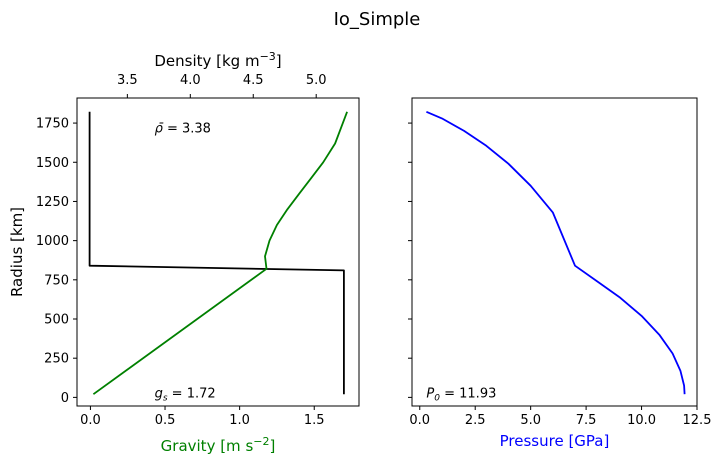 The image size is (721, 468). I want to click on y-tick-label: 500, so click(56, 320).